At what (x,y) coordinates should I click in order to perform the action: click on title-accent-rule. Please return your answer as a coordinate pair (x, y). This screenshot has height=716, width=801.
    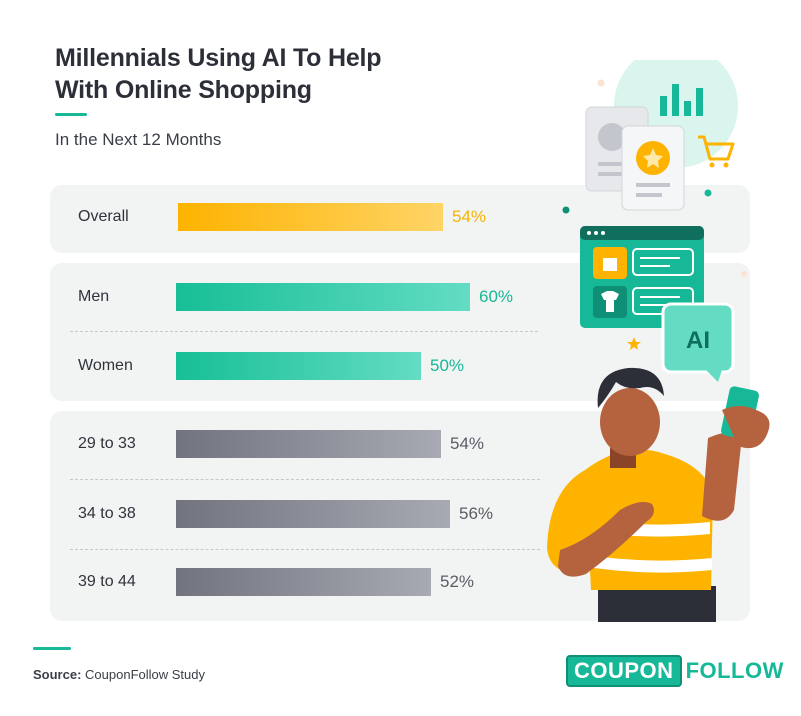
    Looking at the image, I should click on (71, 114).